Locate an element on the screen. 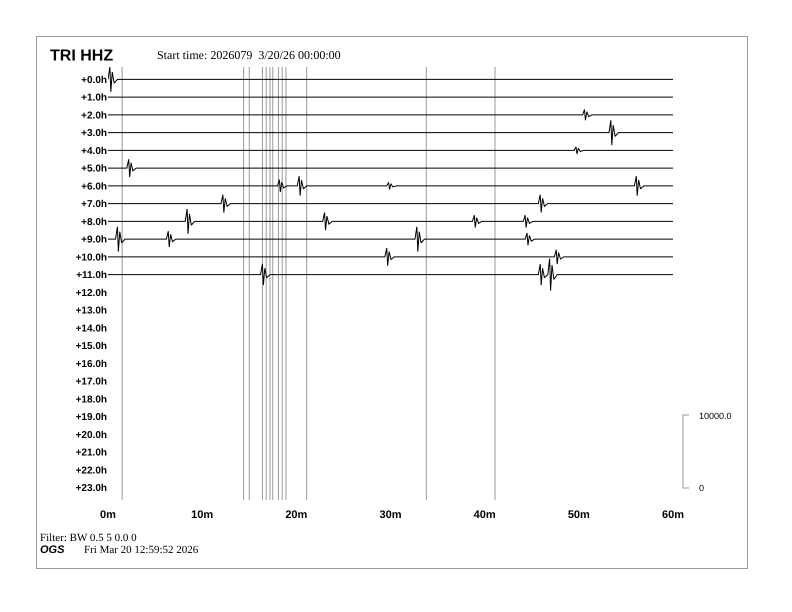  y-tick-label: +7.0h is located at coordinates (94, 204).